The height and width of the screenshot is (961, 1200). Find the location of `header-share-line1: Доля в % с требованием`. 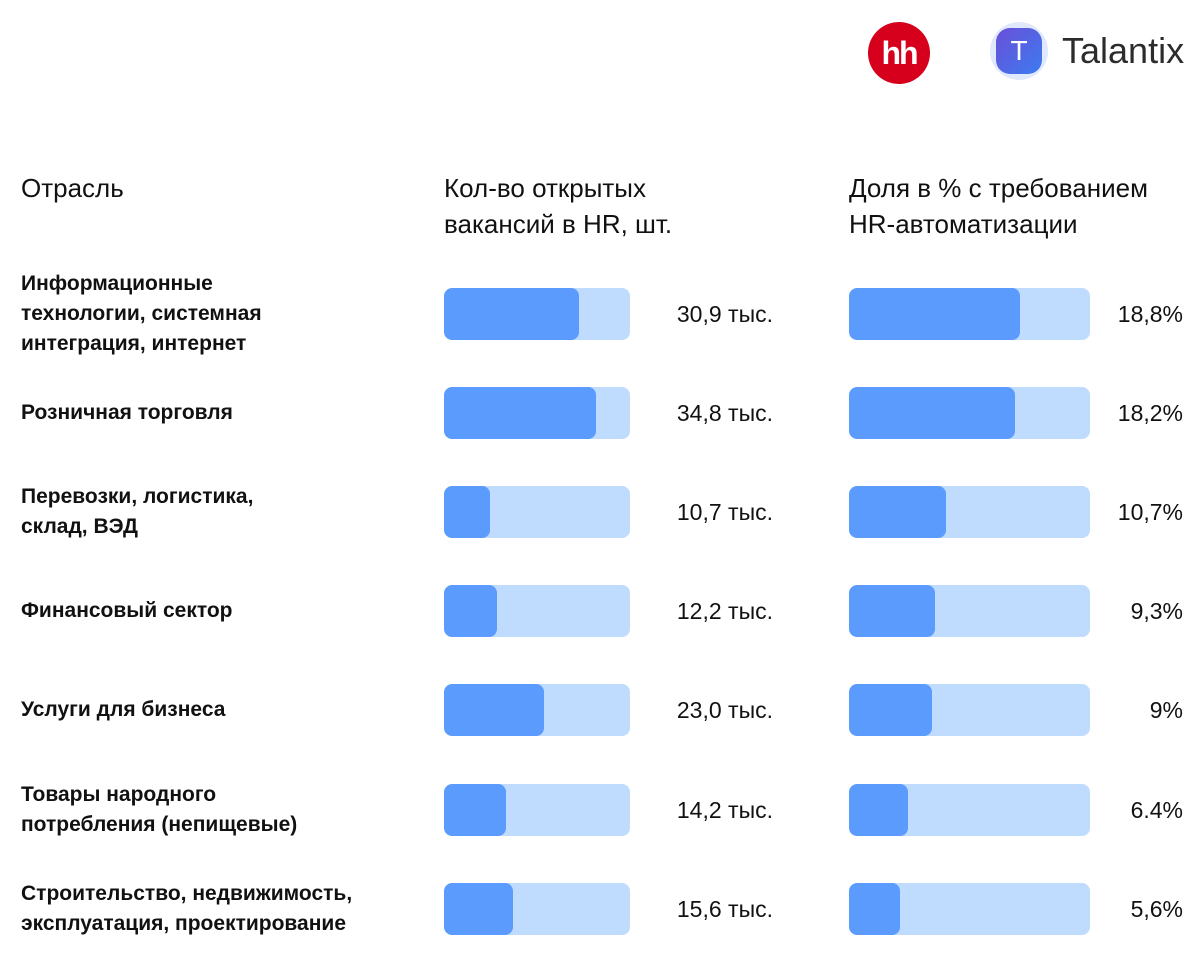

header-share-line1: Доля в % с требованием is located at coordinates (998, 188).